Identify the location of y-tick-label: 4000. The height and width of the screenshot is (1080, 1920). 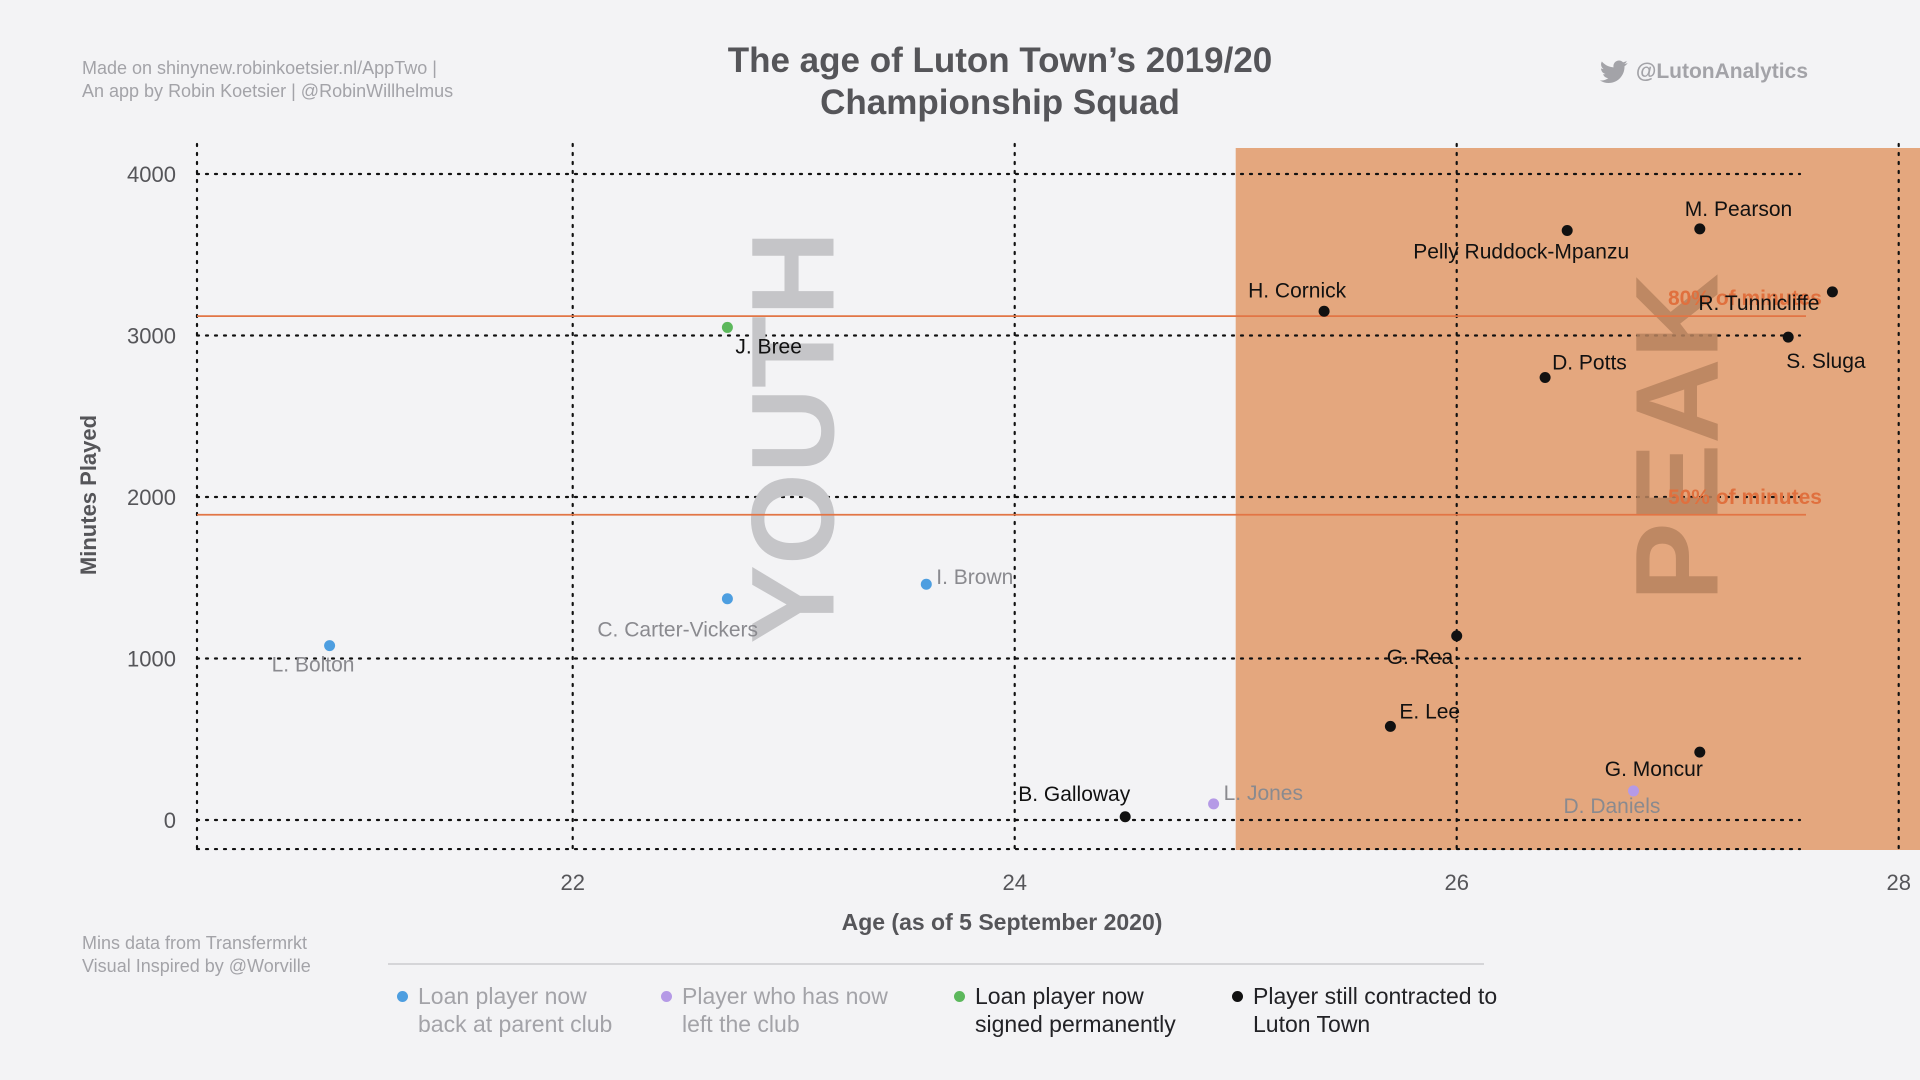
(151, 174).